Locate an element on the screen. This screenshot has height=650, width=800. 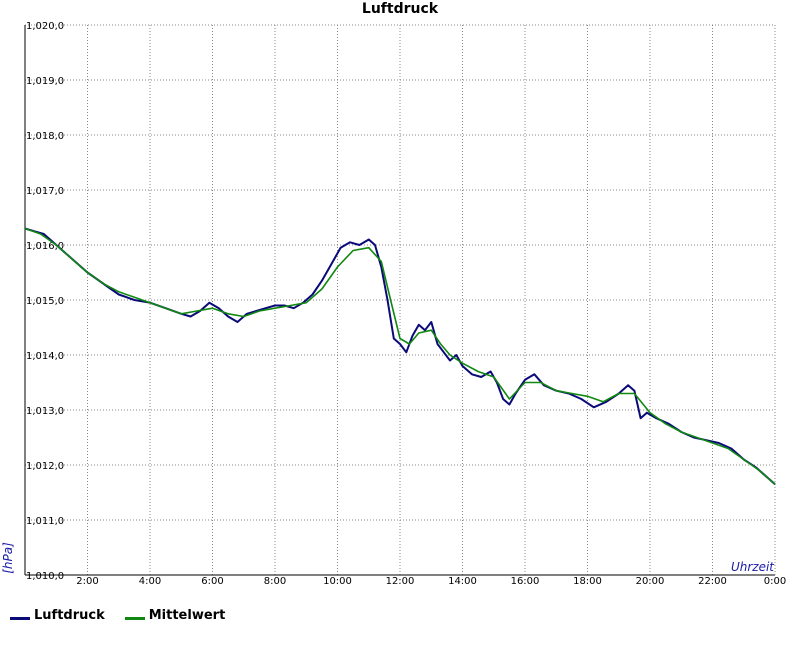
x-tick-label: 8:00 is located at coordinates (275, 581).